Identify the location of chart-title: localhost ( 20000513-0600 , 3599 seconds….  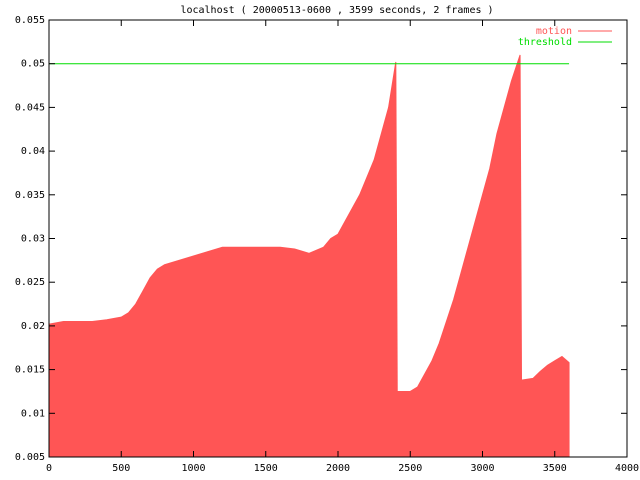
(336, 10).